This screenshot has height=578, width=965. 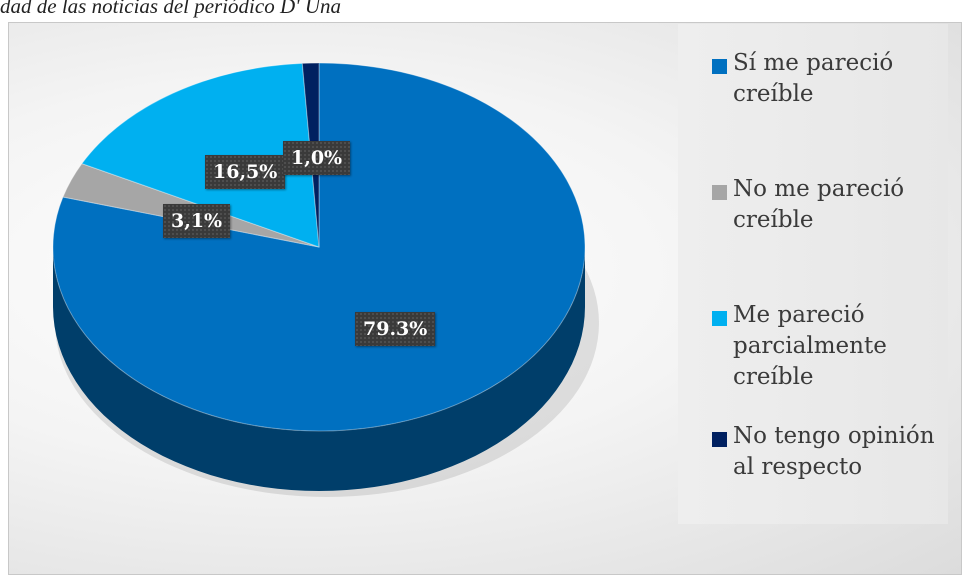 What do you see at coordinates (719, 318) in the screenshot?
I see `legend-swatch-parcial` at bounding box center [719, 318].